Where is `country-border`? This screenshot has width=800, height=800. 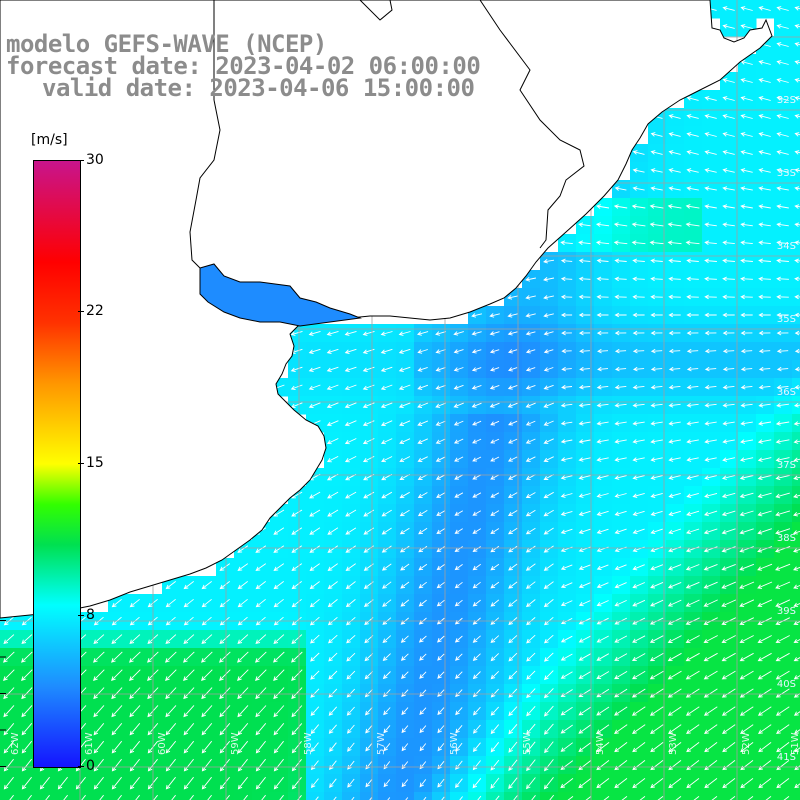 country-border is located at coordinates (205, 184).